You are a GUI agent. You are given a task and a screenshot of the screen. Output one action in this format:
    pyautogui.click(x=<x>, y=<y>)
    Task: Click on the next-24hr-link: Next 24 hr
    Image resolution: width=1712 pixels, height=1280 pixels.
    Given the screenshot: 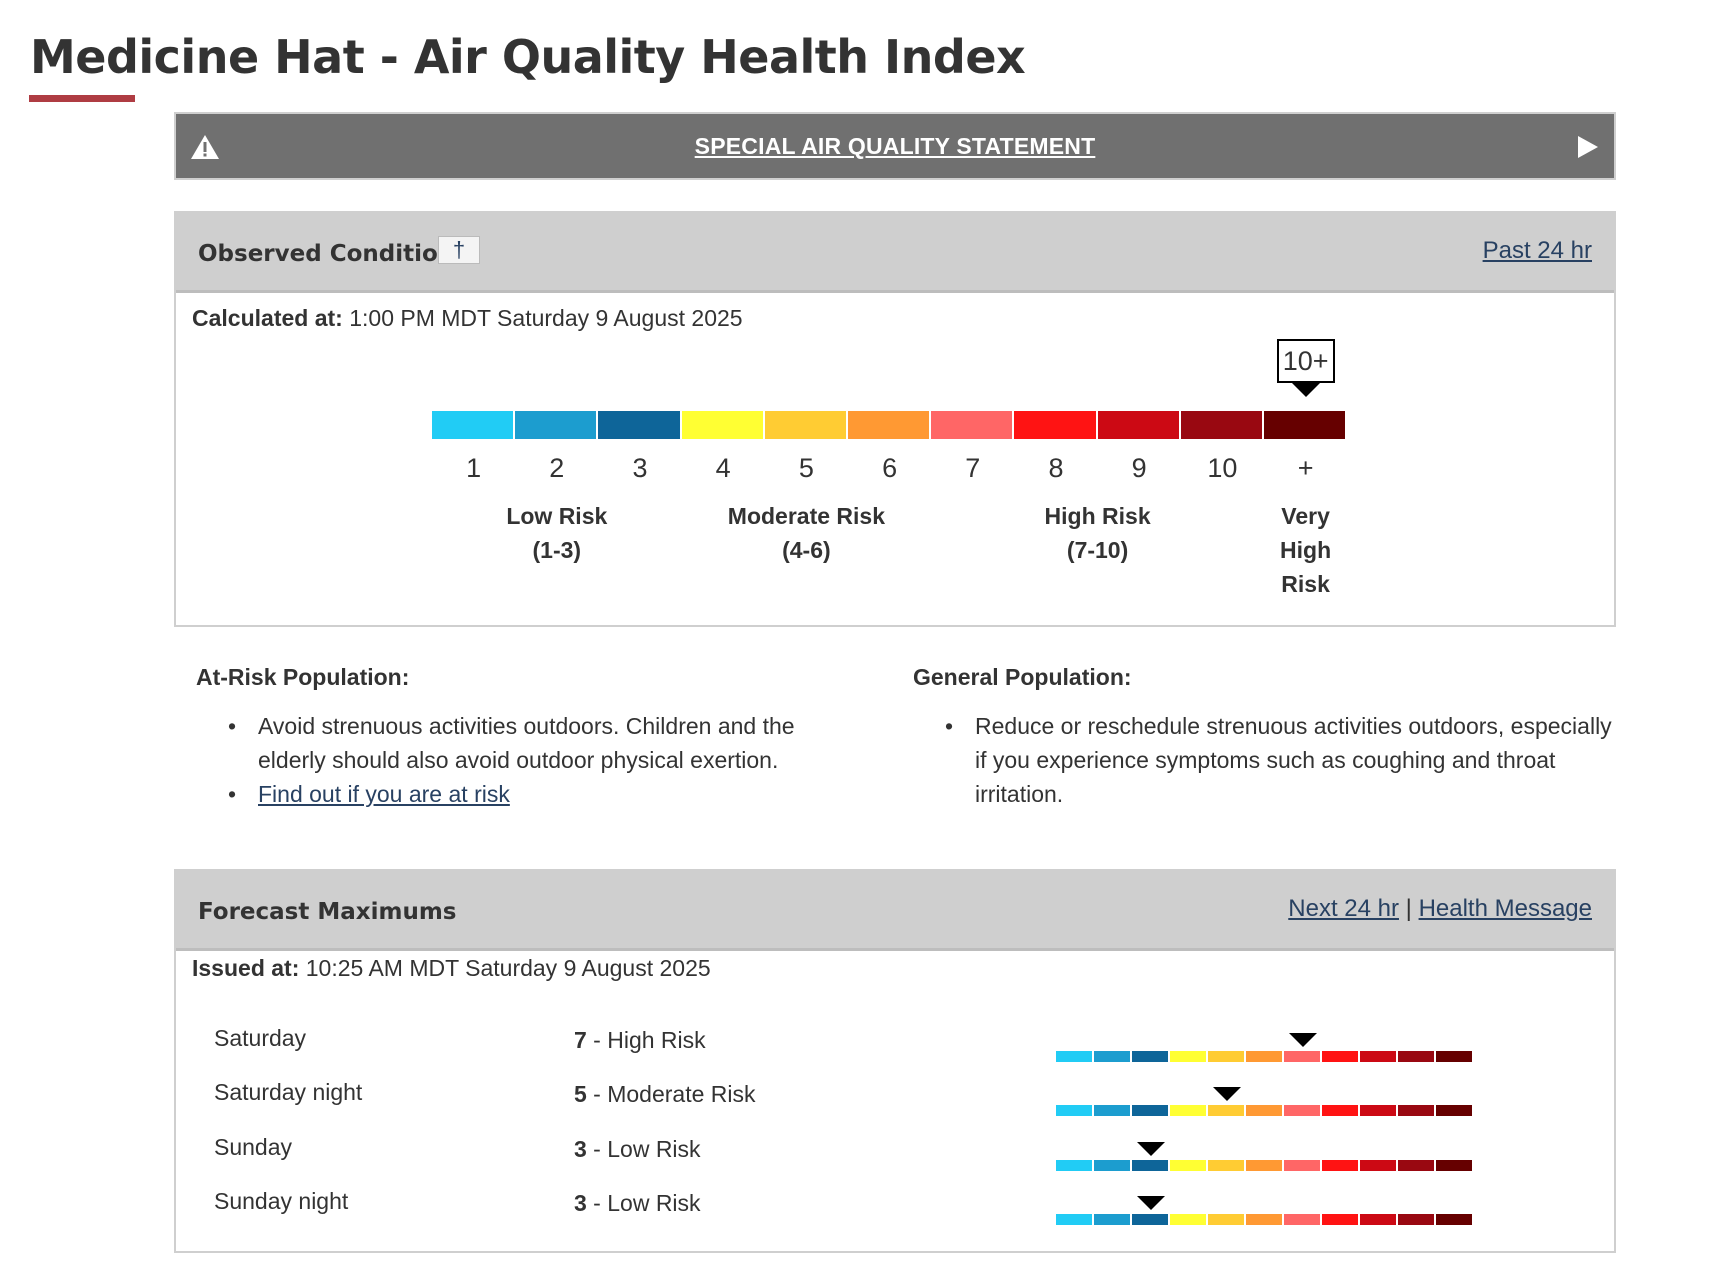 What is the action you would take?
    pyautogui.click(x=1343, y=908)
    